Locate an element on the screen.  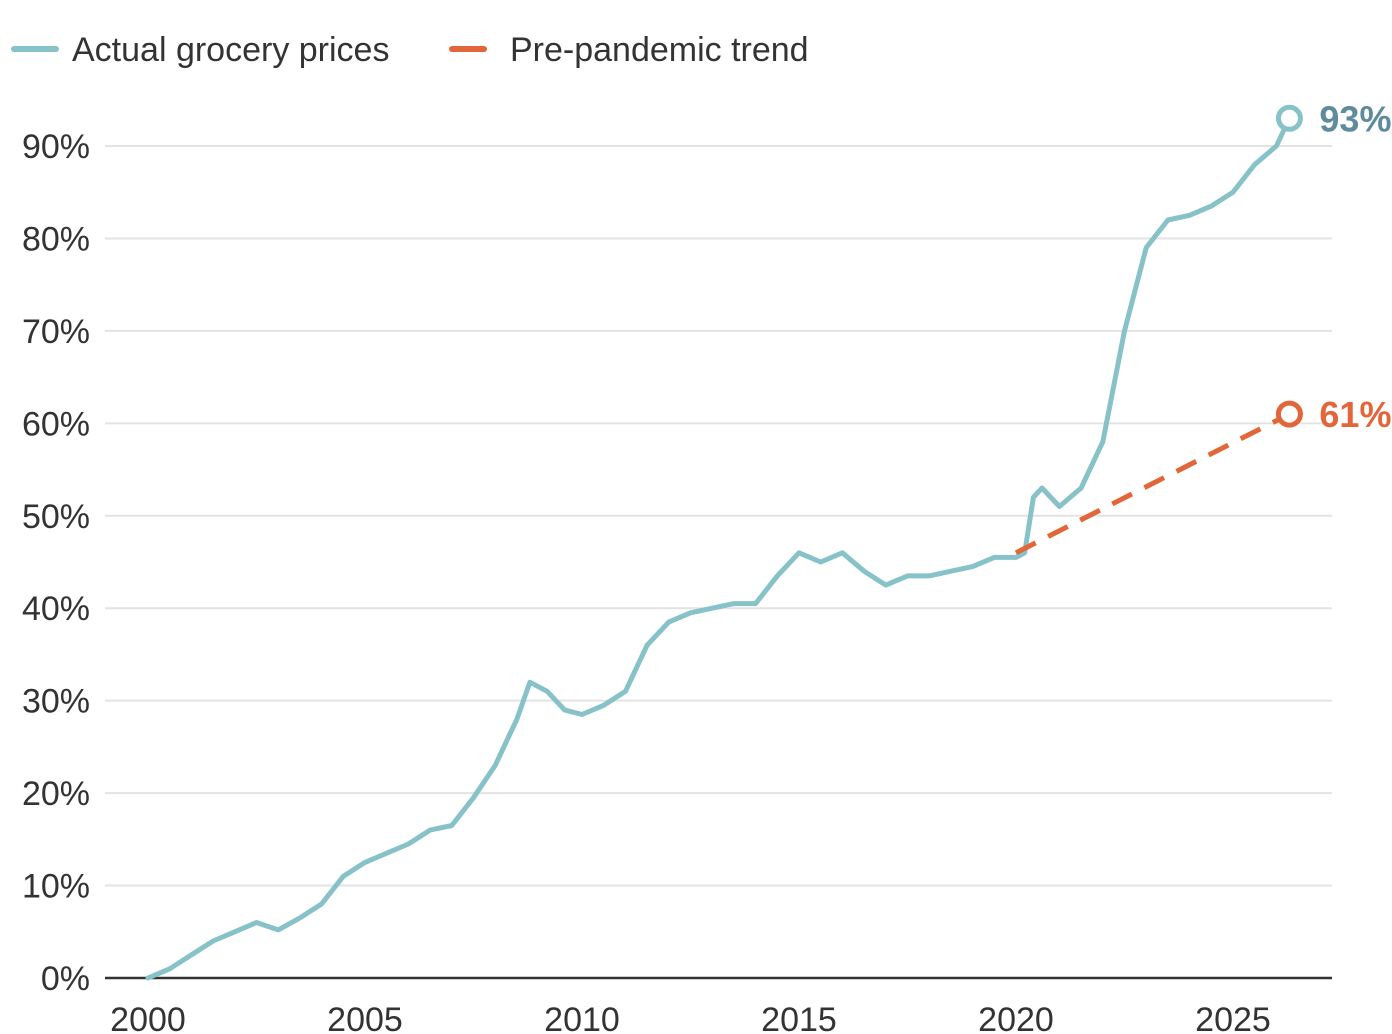
x-tick-label: 2025 is located at coordinates (1233, 1017).